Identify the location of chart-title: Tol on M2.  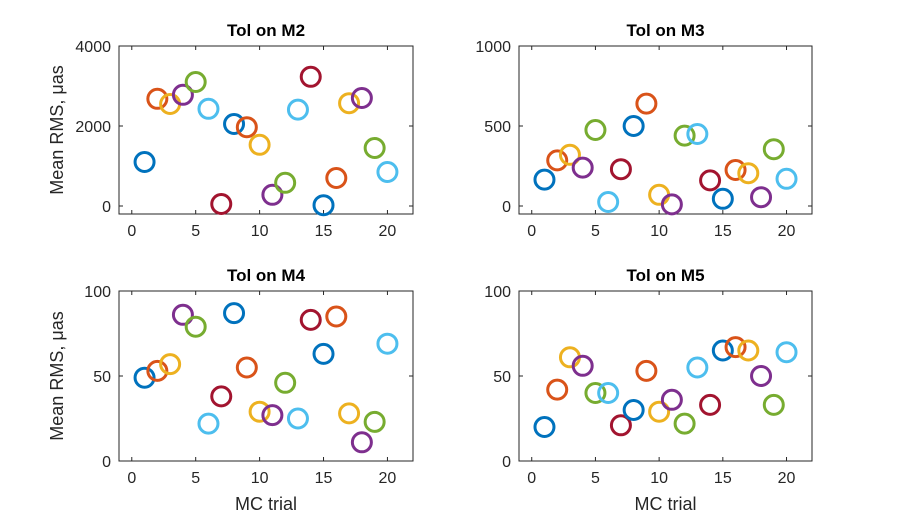
(266, 30).